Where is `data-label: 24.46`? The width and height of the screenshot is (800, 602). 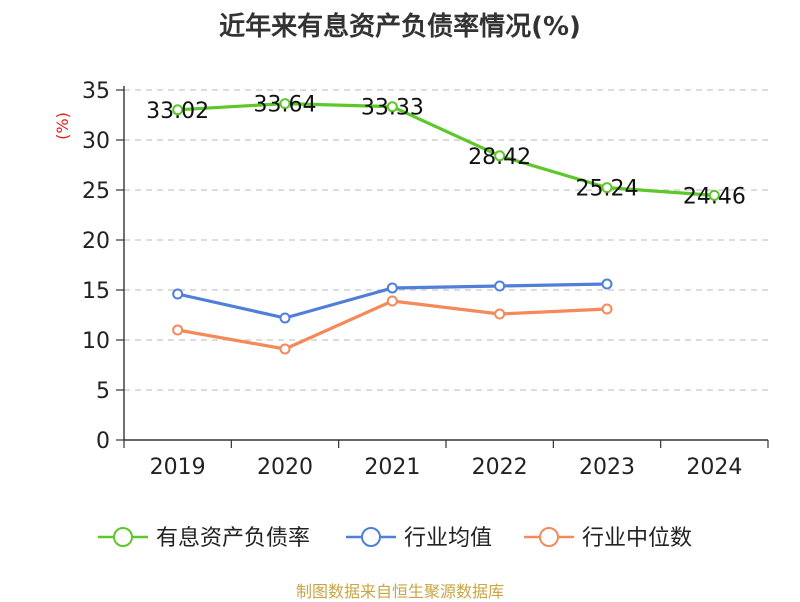
data-label: 24.46 is located at coordinates (714, 196).